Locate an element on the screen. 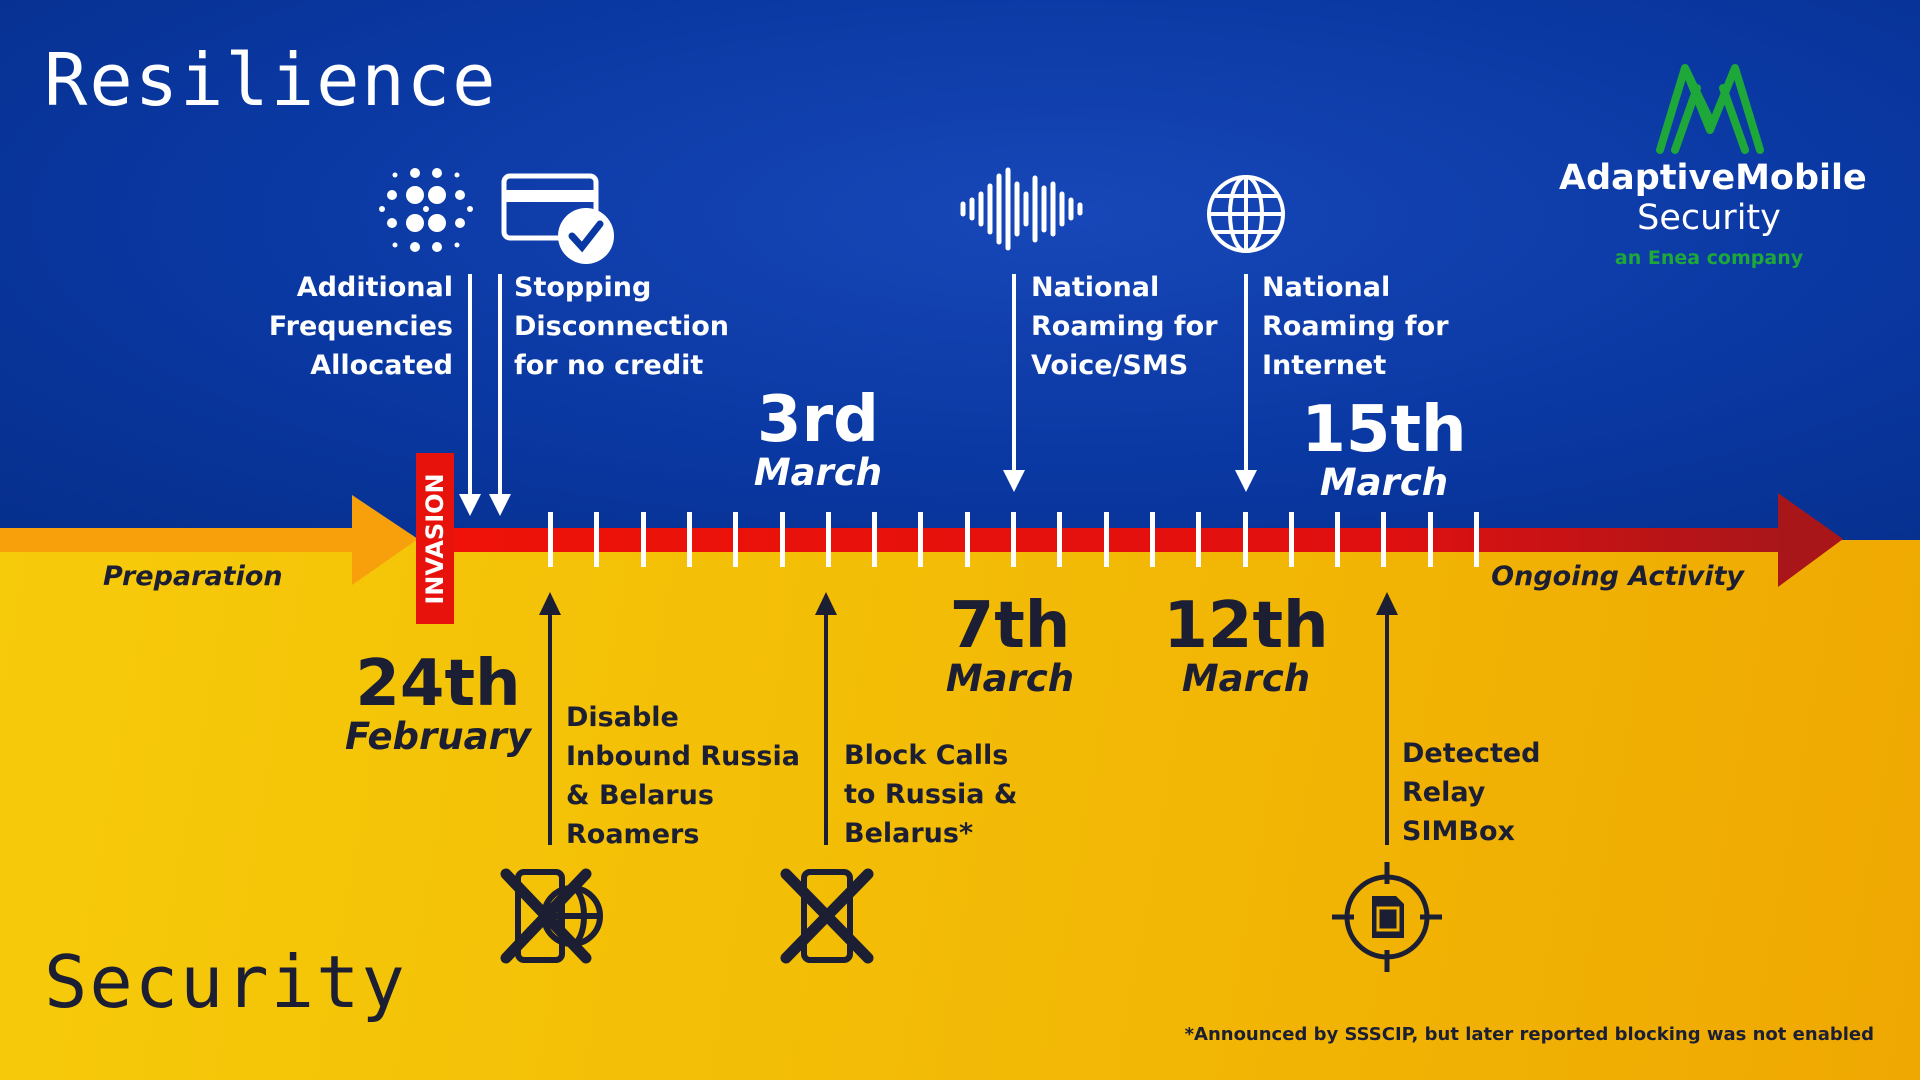 This screenshot has height=1080, width=1920. event-roaming-voice-sms: National Roaming for Voice/SMS is located at coordinates (1124, 326).